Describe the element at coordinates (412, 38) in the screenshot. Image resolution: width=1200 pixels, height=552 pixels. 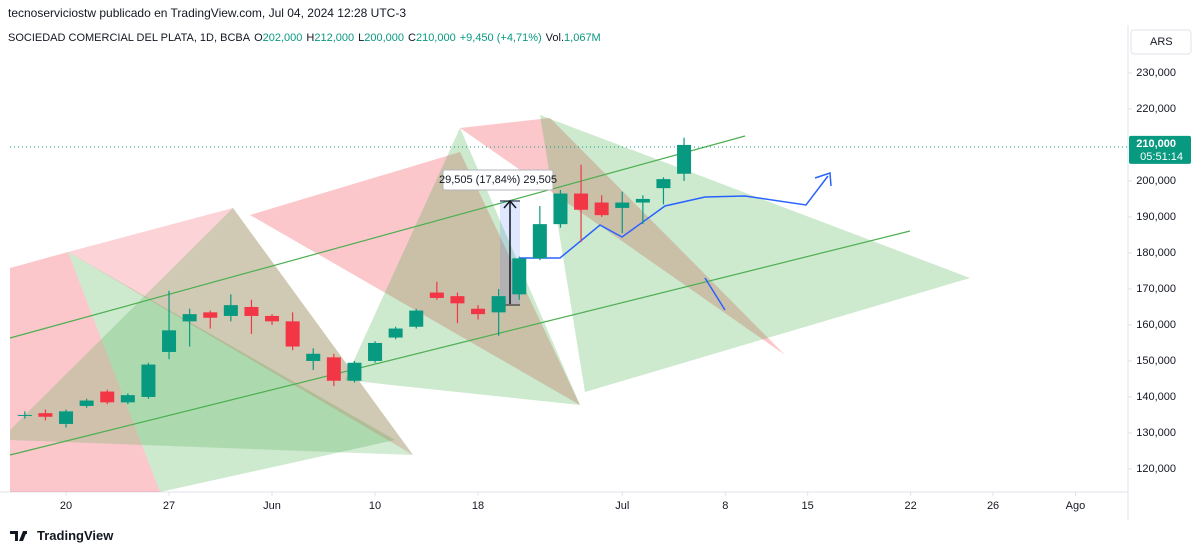
I see `c-label: C` at that location.